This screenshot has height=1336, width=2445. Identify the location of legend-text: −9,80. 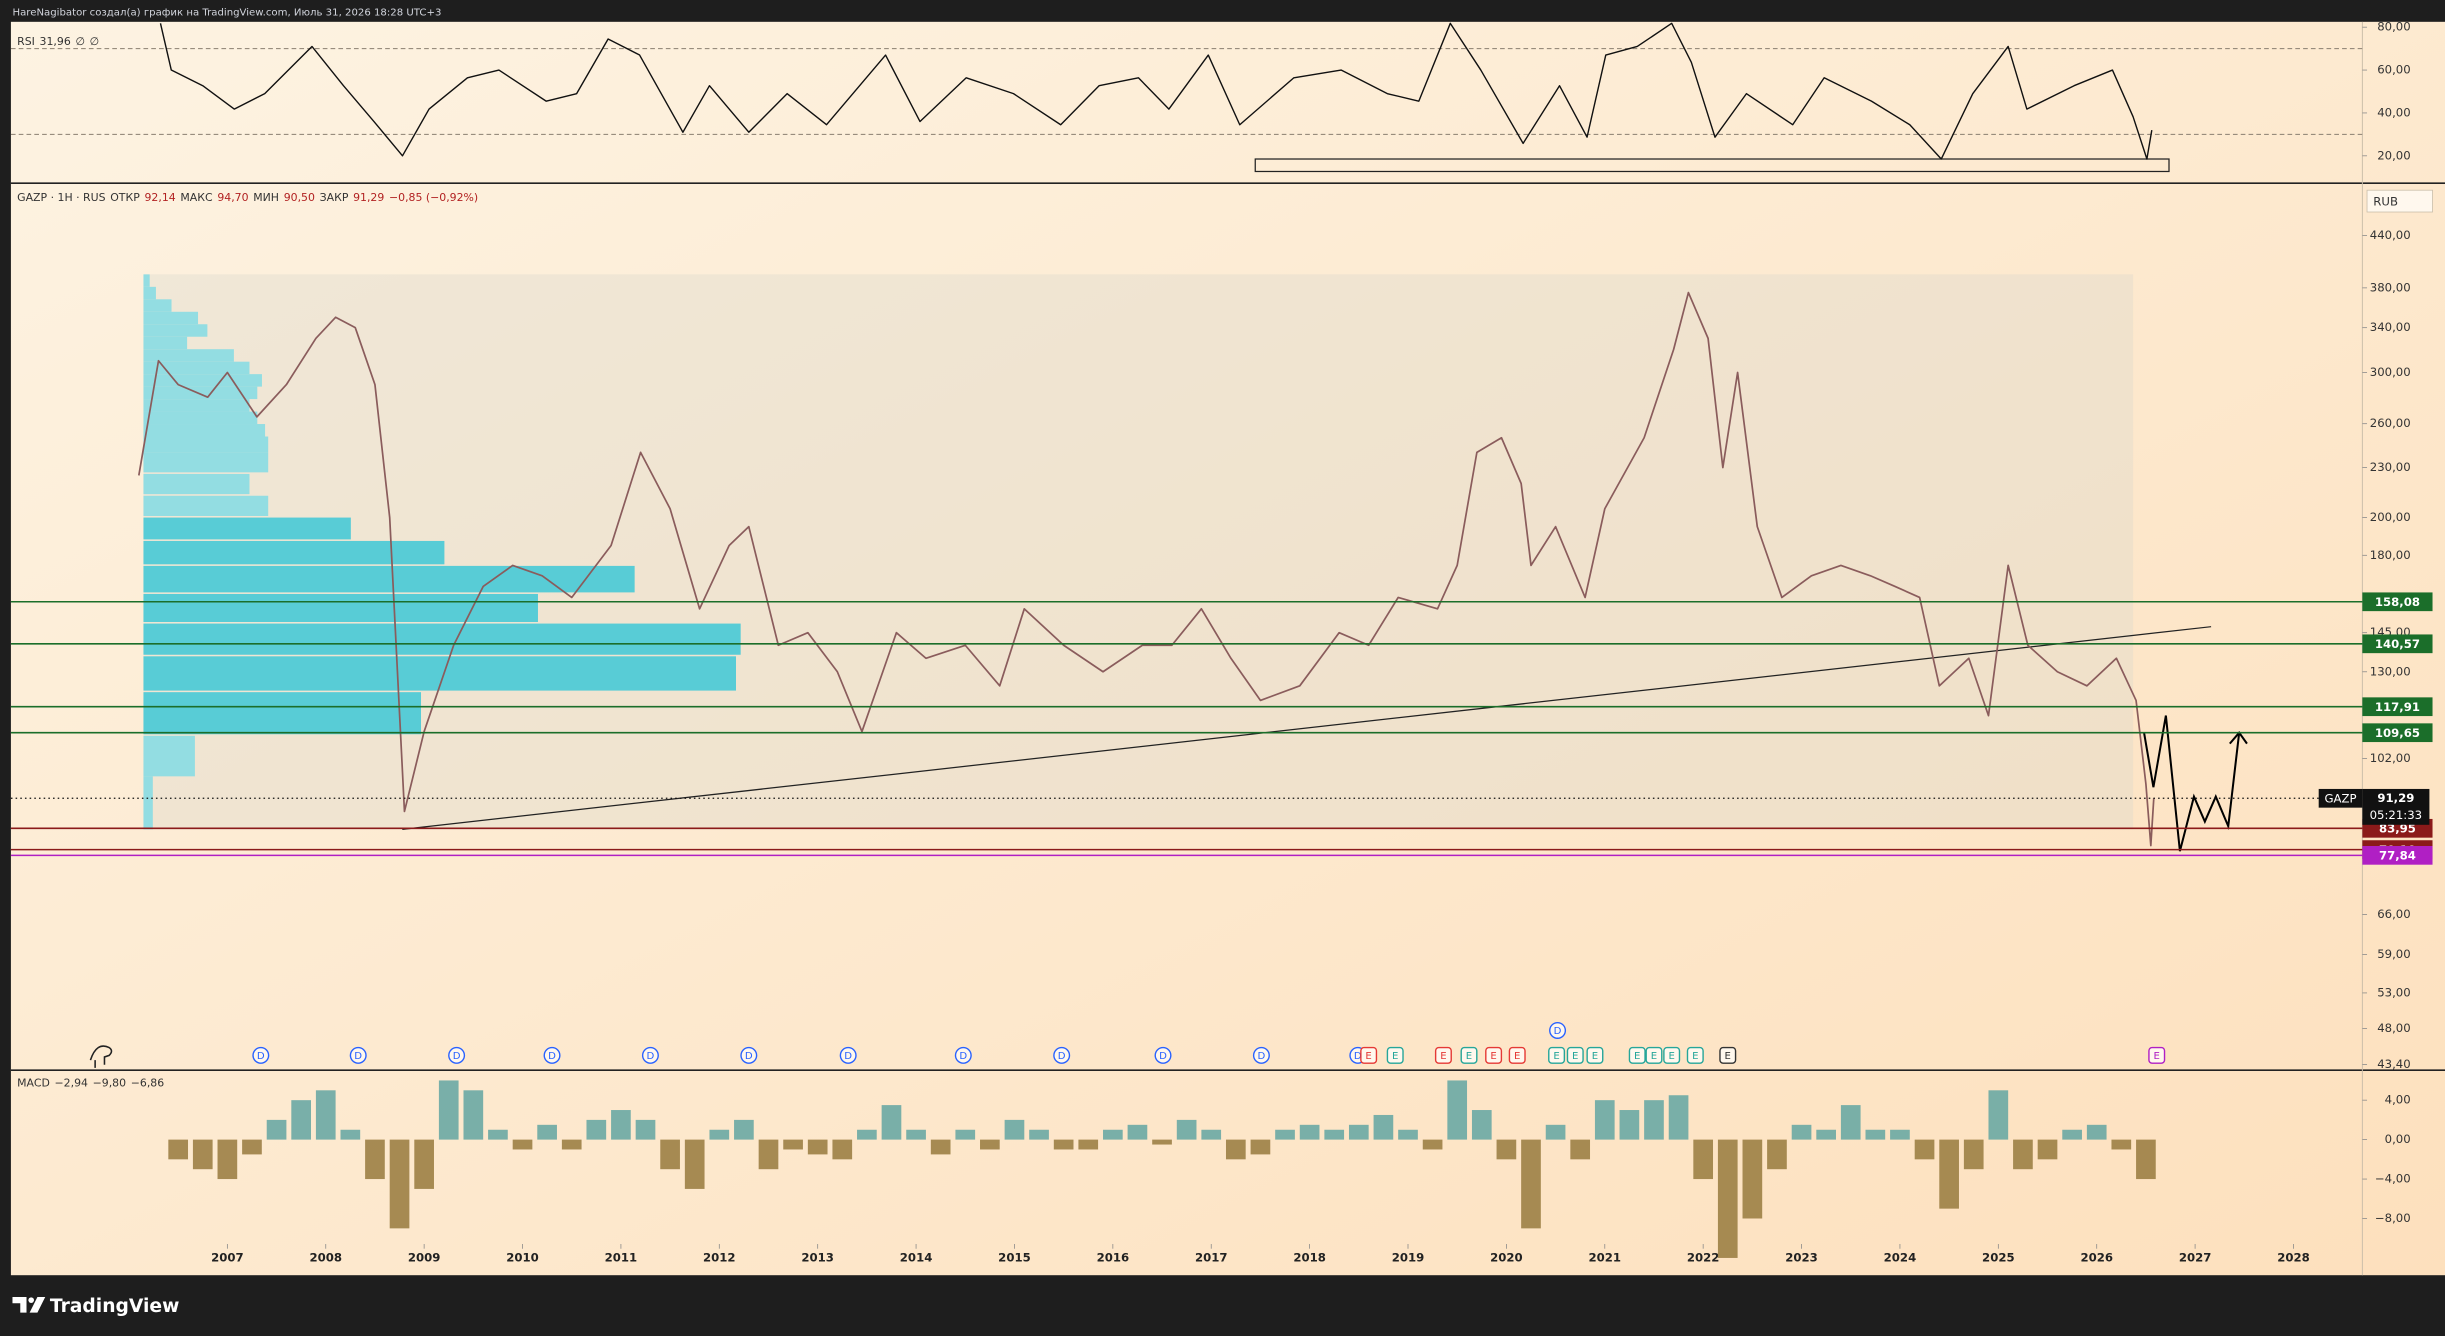
(109, 1082).